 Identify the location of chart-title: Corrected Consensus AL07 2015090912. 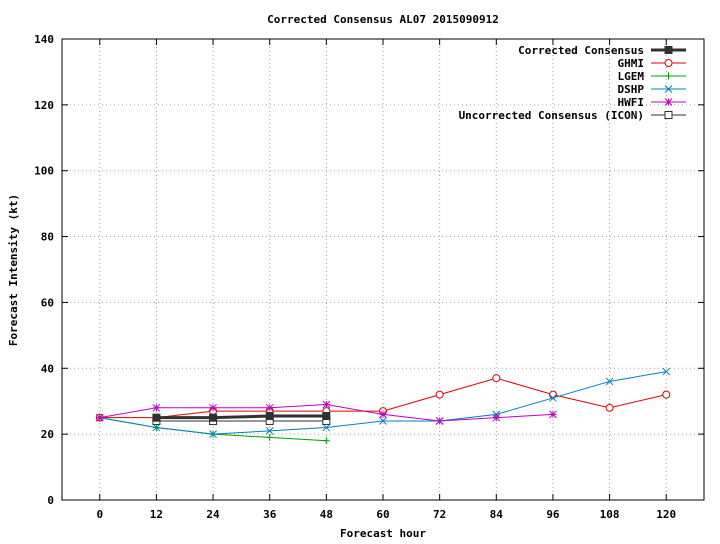
(383, 19).